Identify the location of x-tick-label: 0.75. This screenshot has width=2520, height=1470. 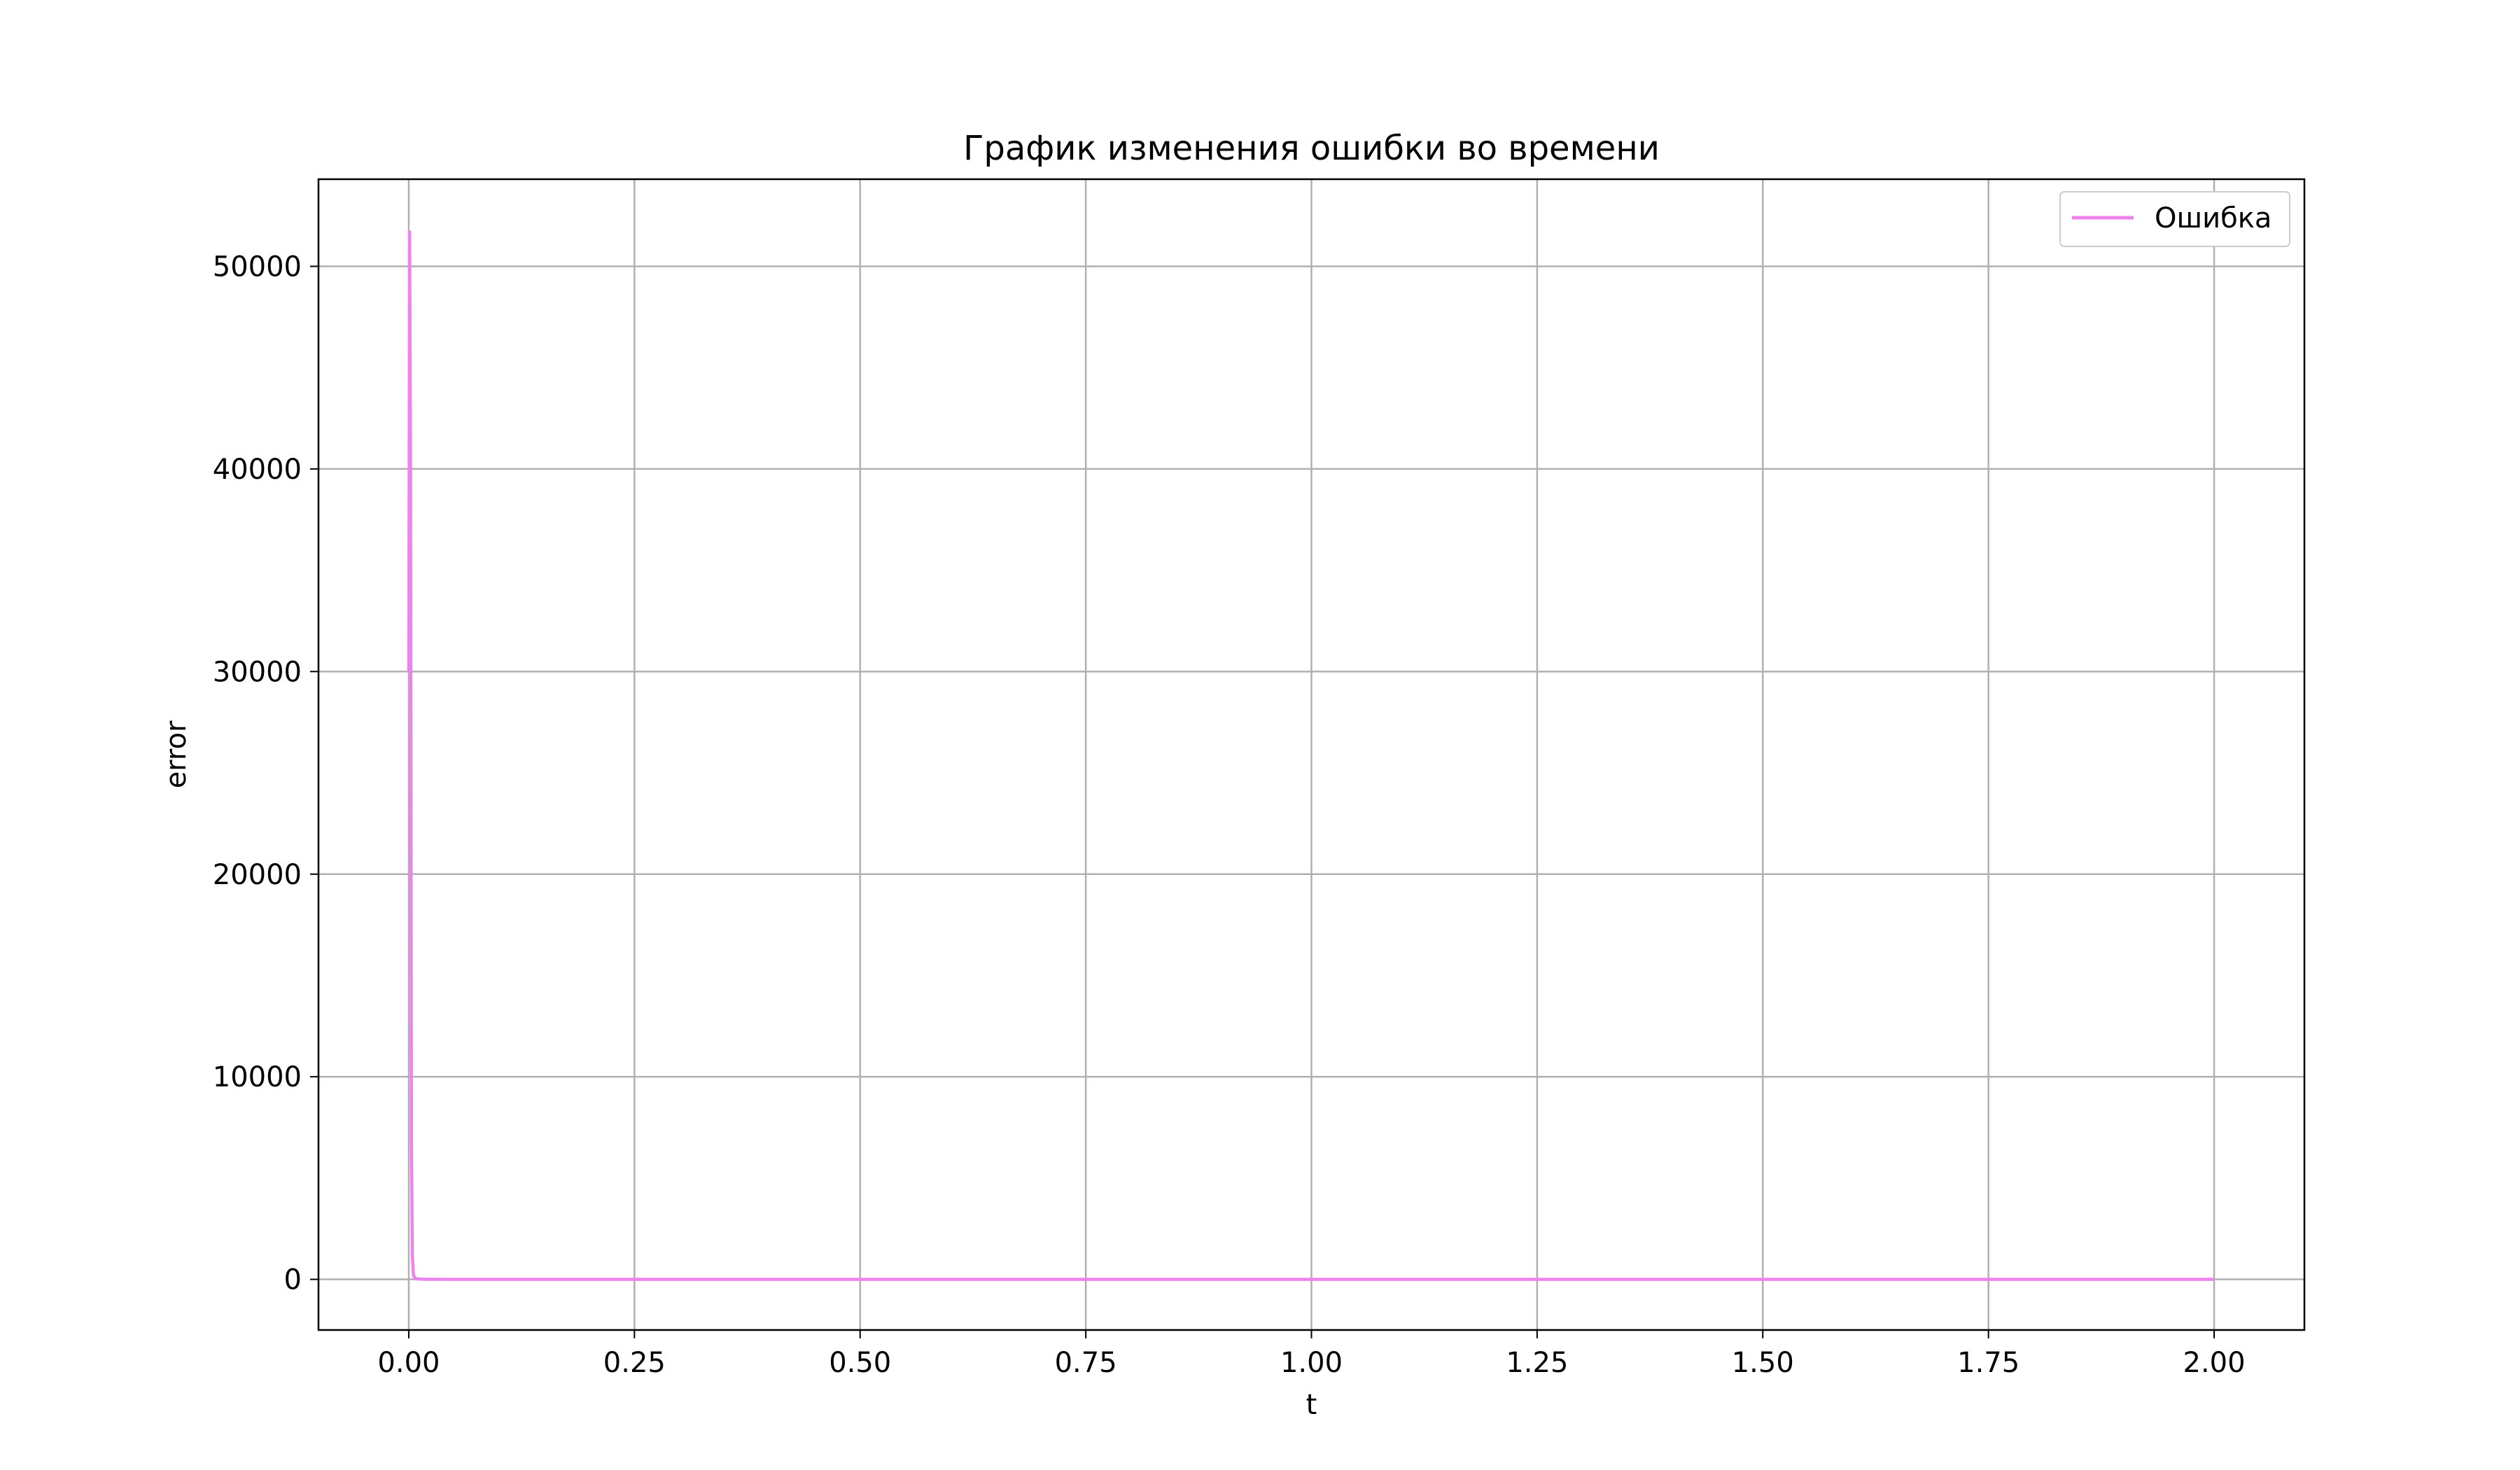
(1086, 1363).